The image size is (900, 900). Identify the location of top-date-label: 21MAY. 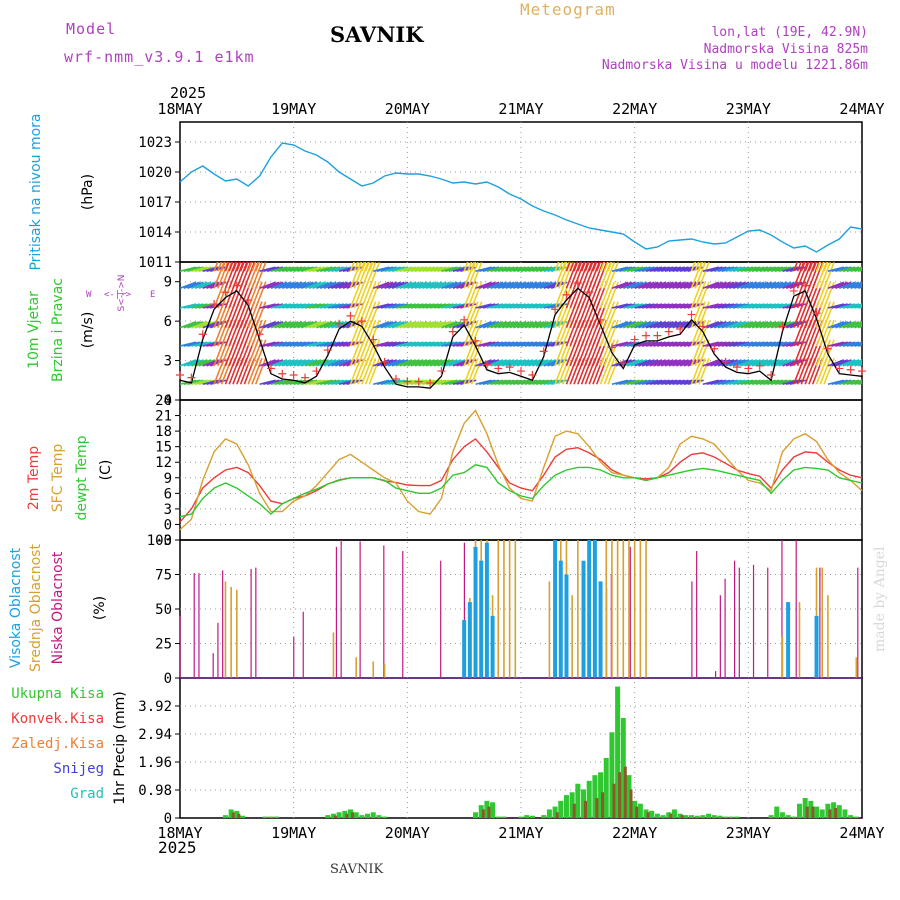
(520, 109).